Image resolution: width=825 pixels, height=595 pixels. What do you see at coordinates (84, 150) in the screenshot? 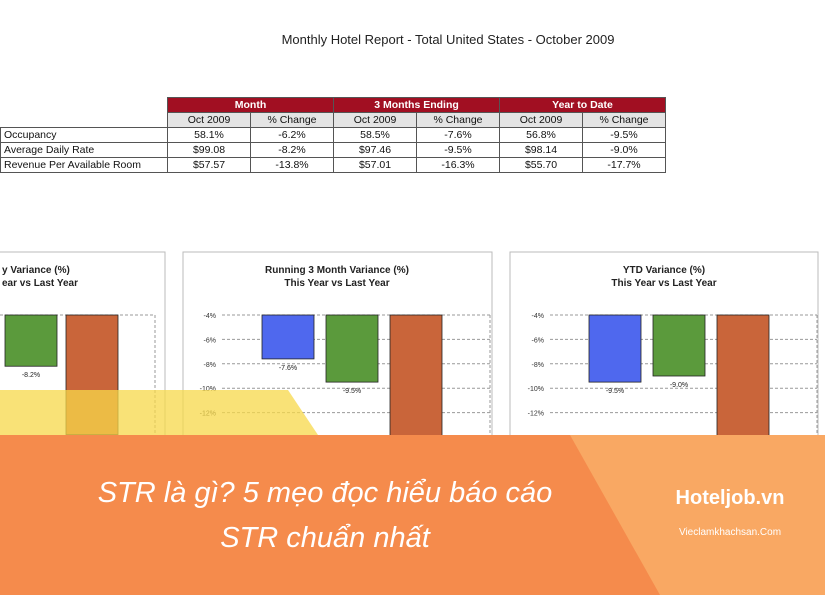
I see `row-label: Average Daily Rate` at bounding box center [84, 150].